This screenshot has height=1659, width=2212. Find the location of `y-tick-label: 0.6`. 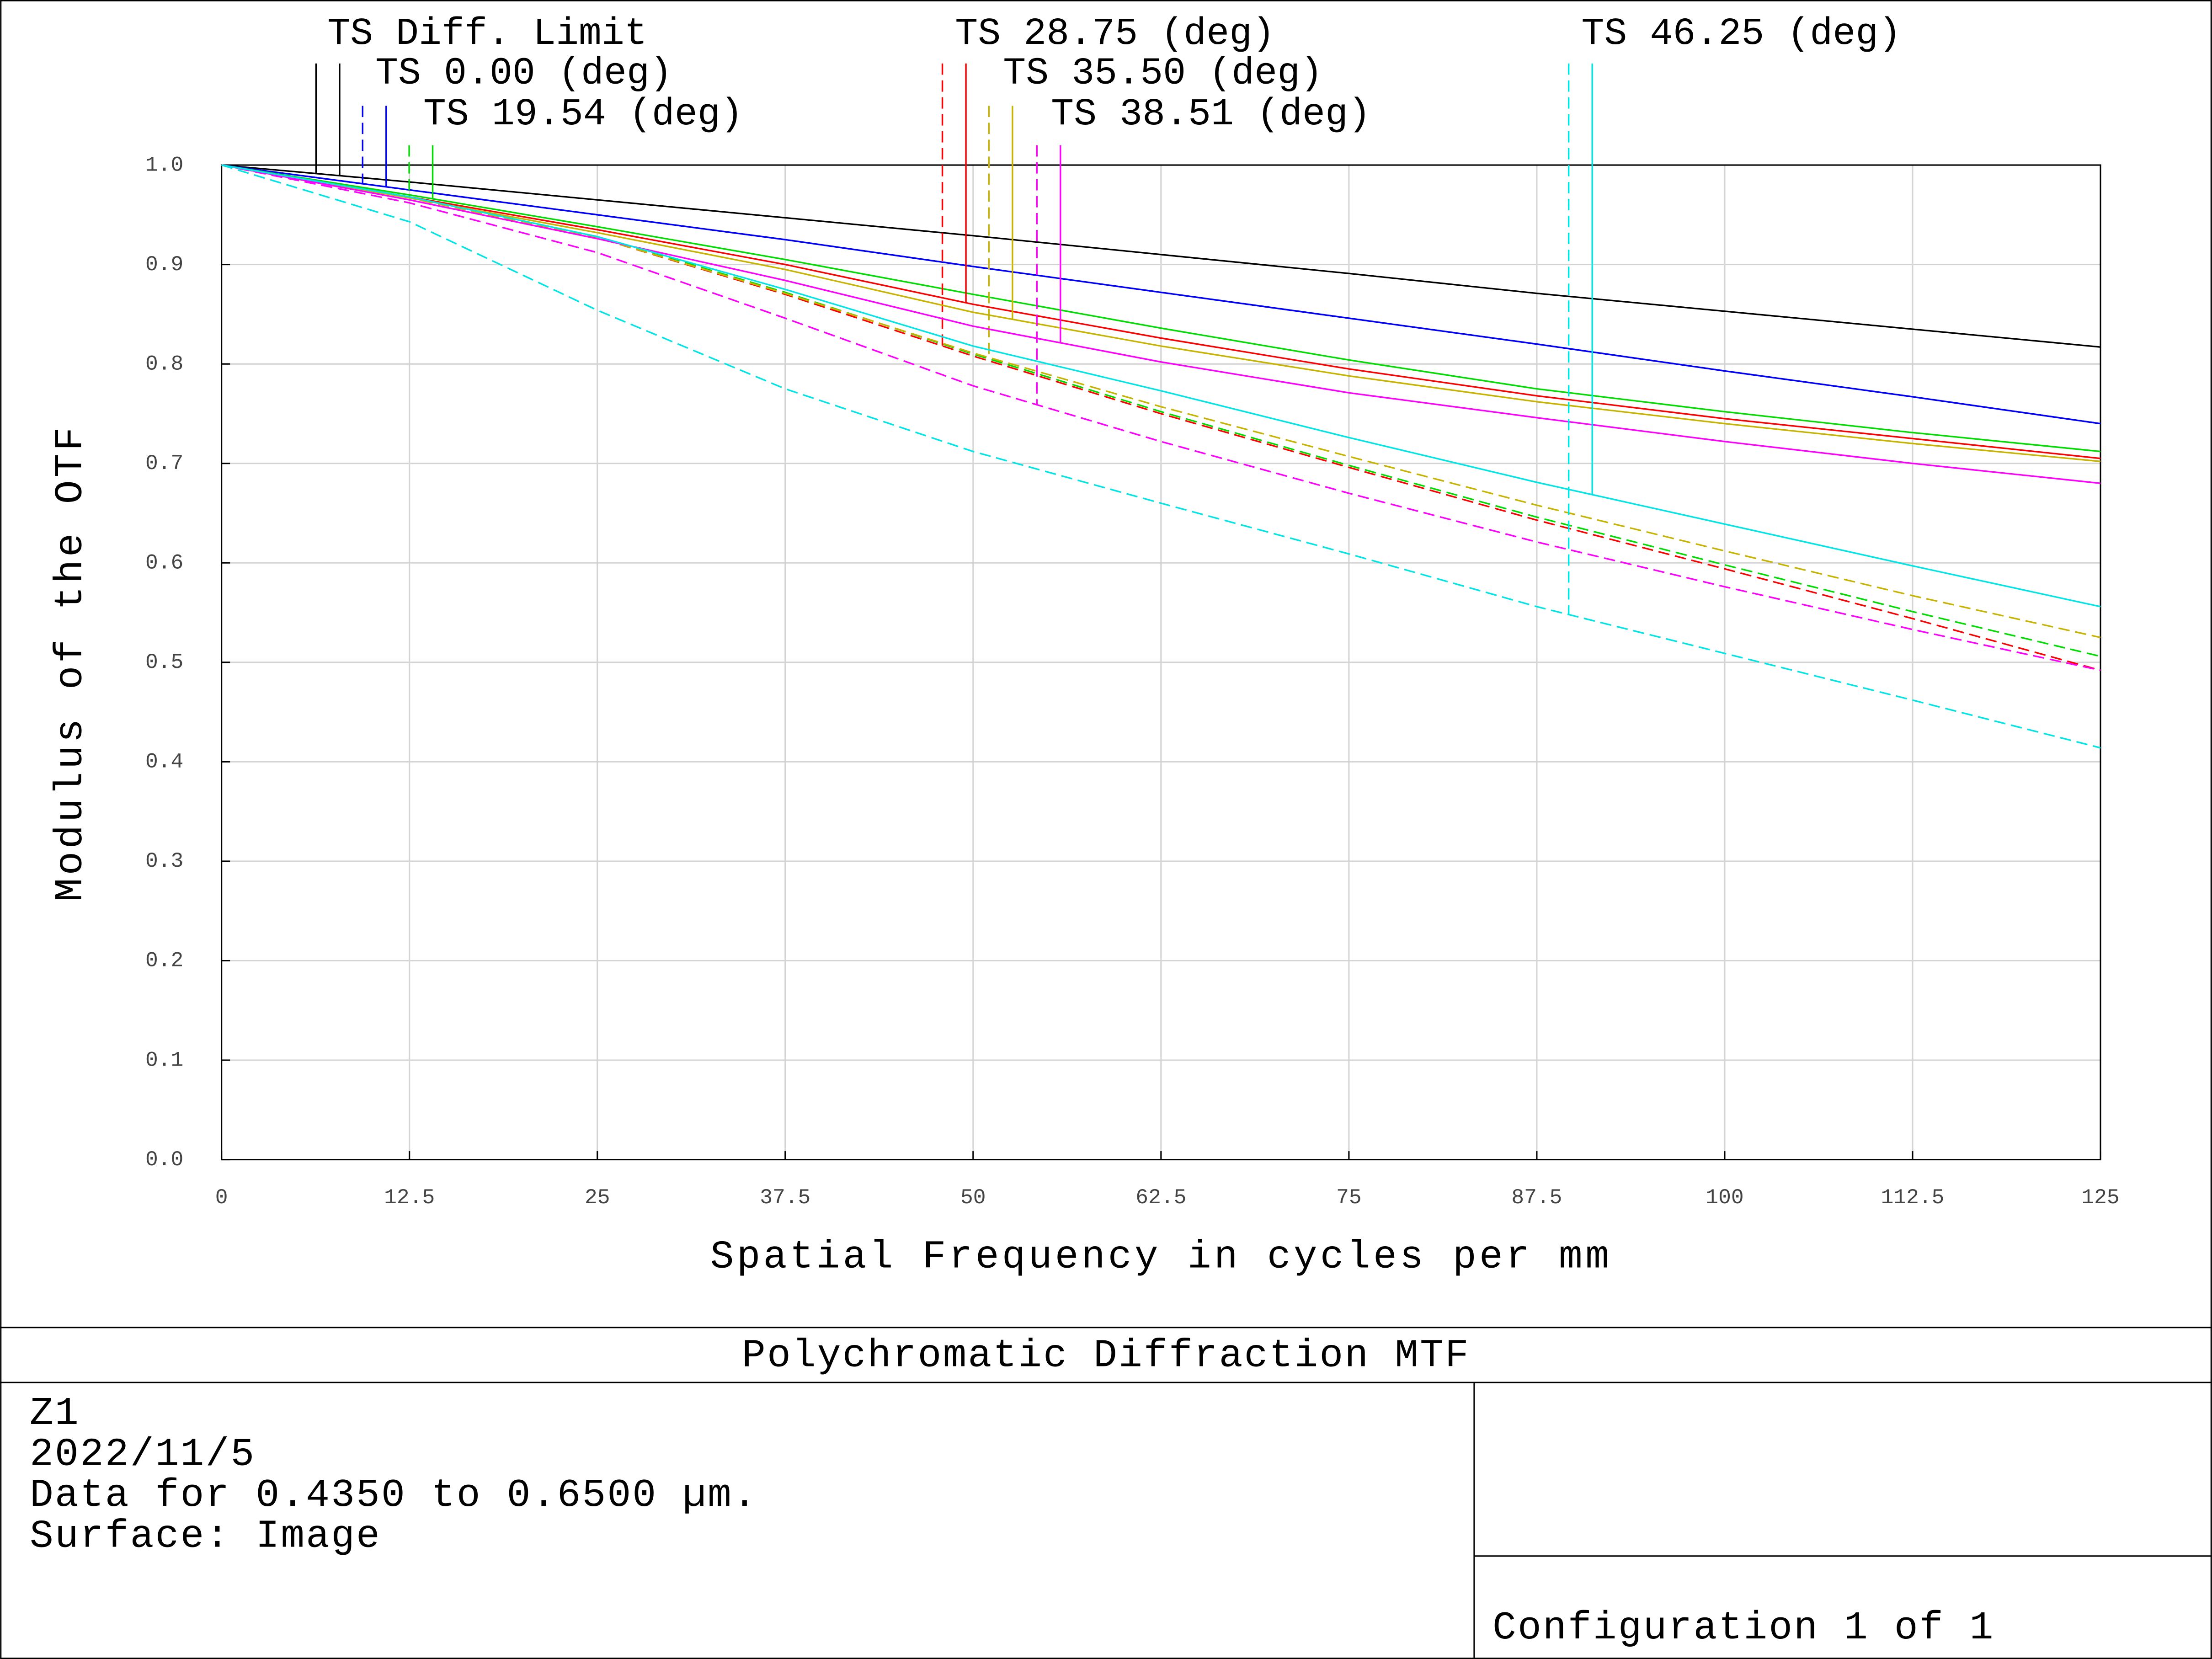

y-tick-label: 0.6 is located at coordinates (164, 563).